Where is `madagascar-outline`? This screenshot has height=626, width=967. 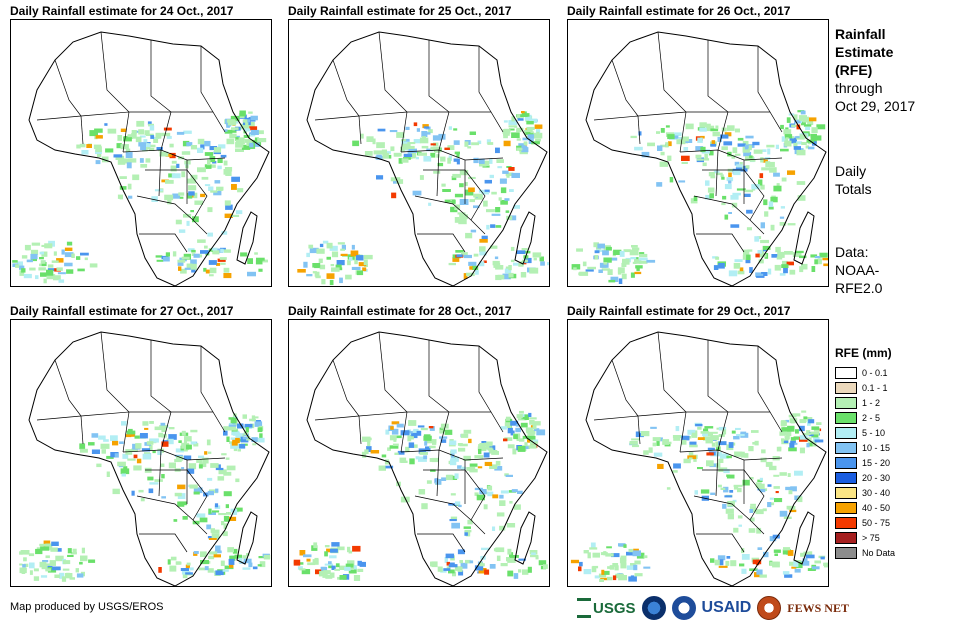
madagascar-outline is located at coordinates (525, 538).